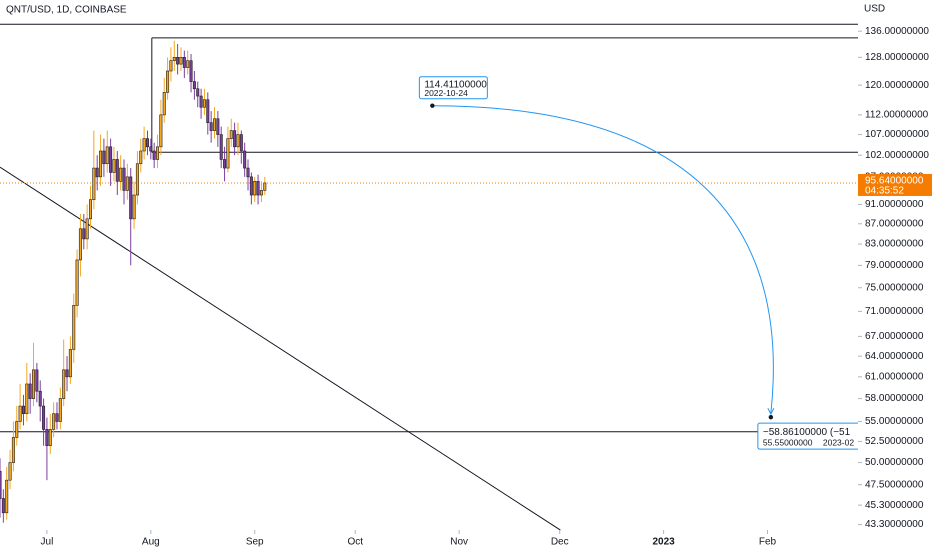  Describe the element at coordinates (895, 275) in the screenshot. I see `axis-panel` at that location.